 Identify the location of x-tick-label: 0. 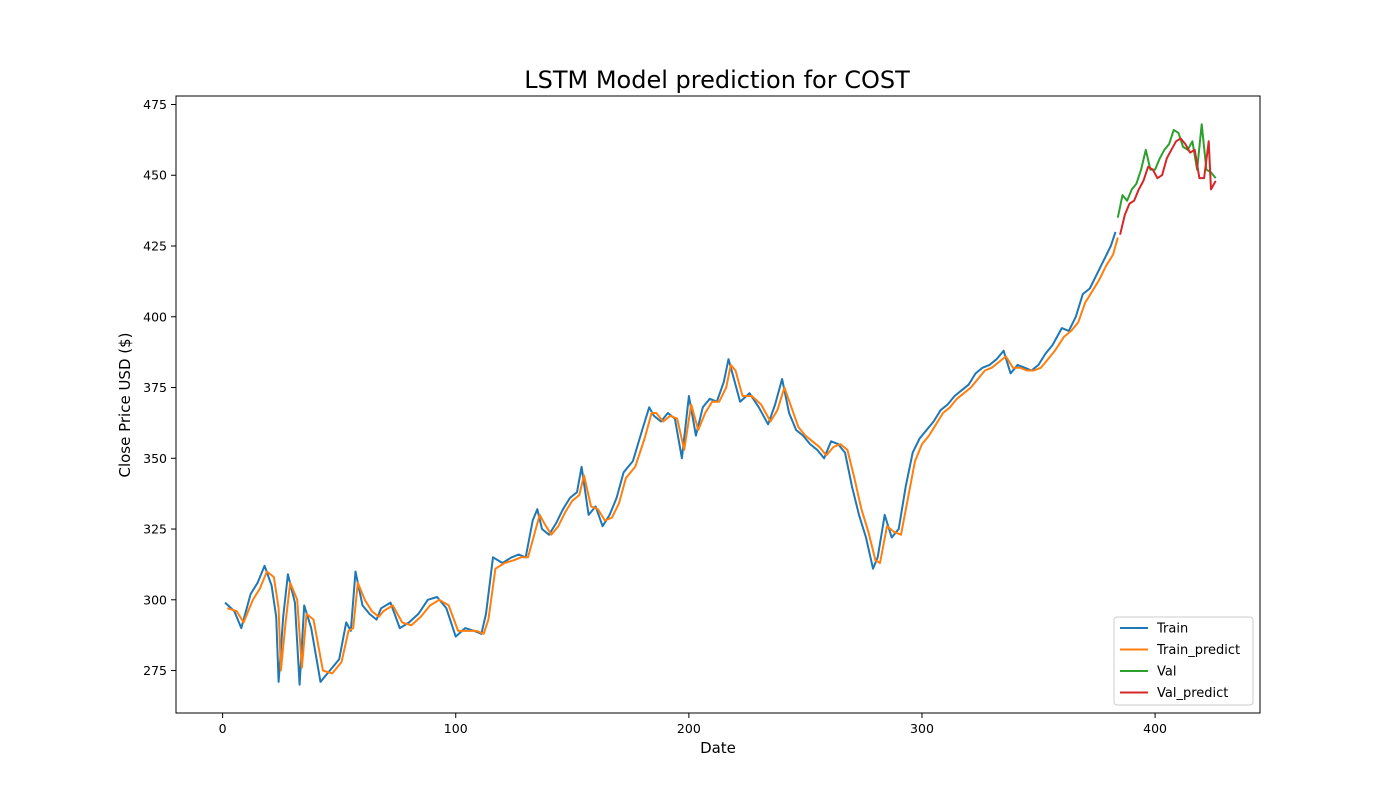
(223, 728).